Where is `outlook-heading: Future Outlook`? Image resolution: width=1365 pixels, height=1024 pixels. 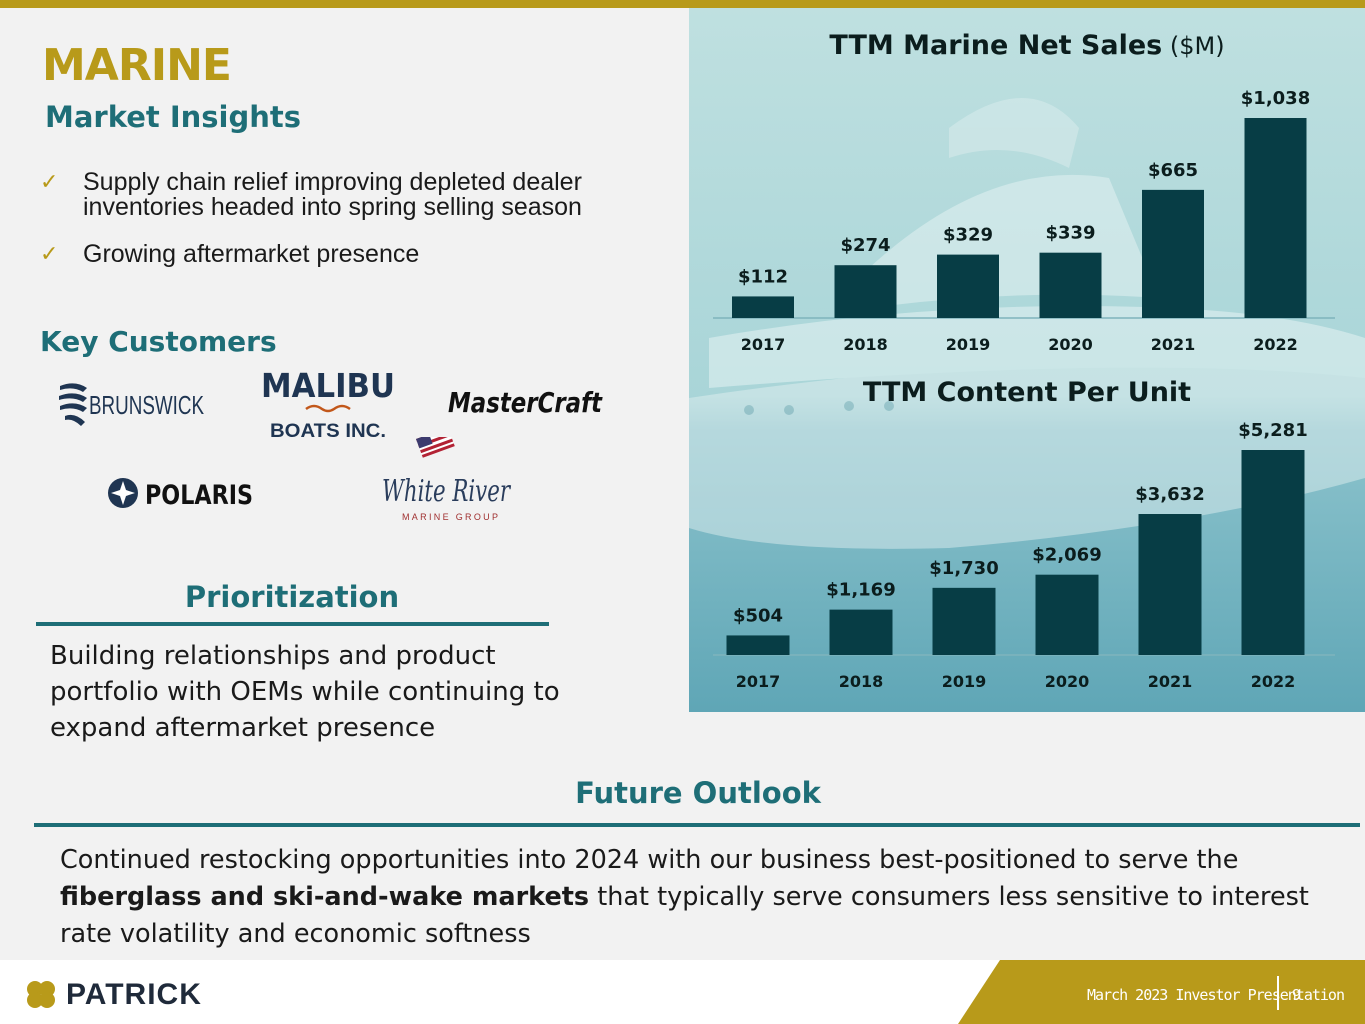 outlook-heading: Future Outlook is located at coordinates (698, 793).